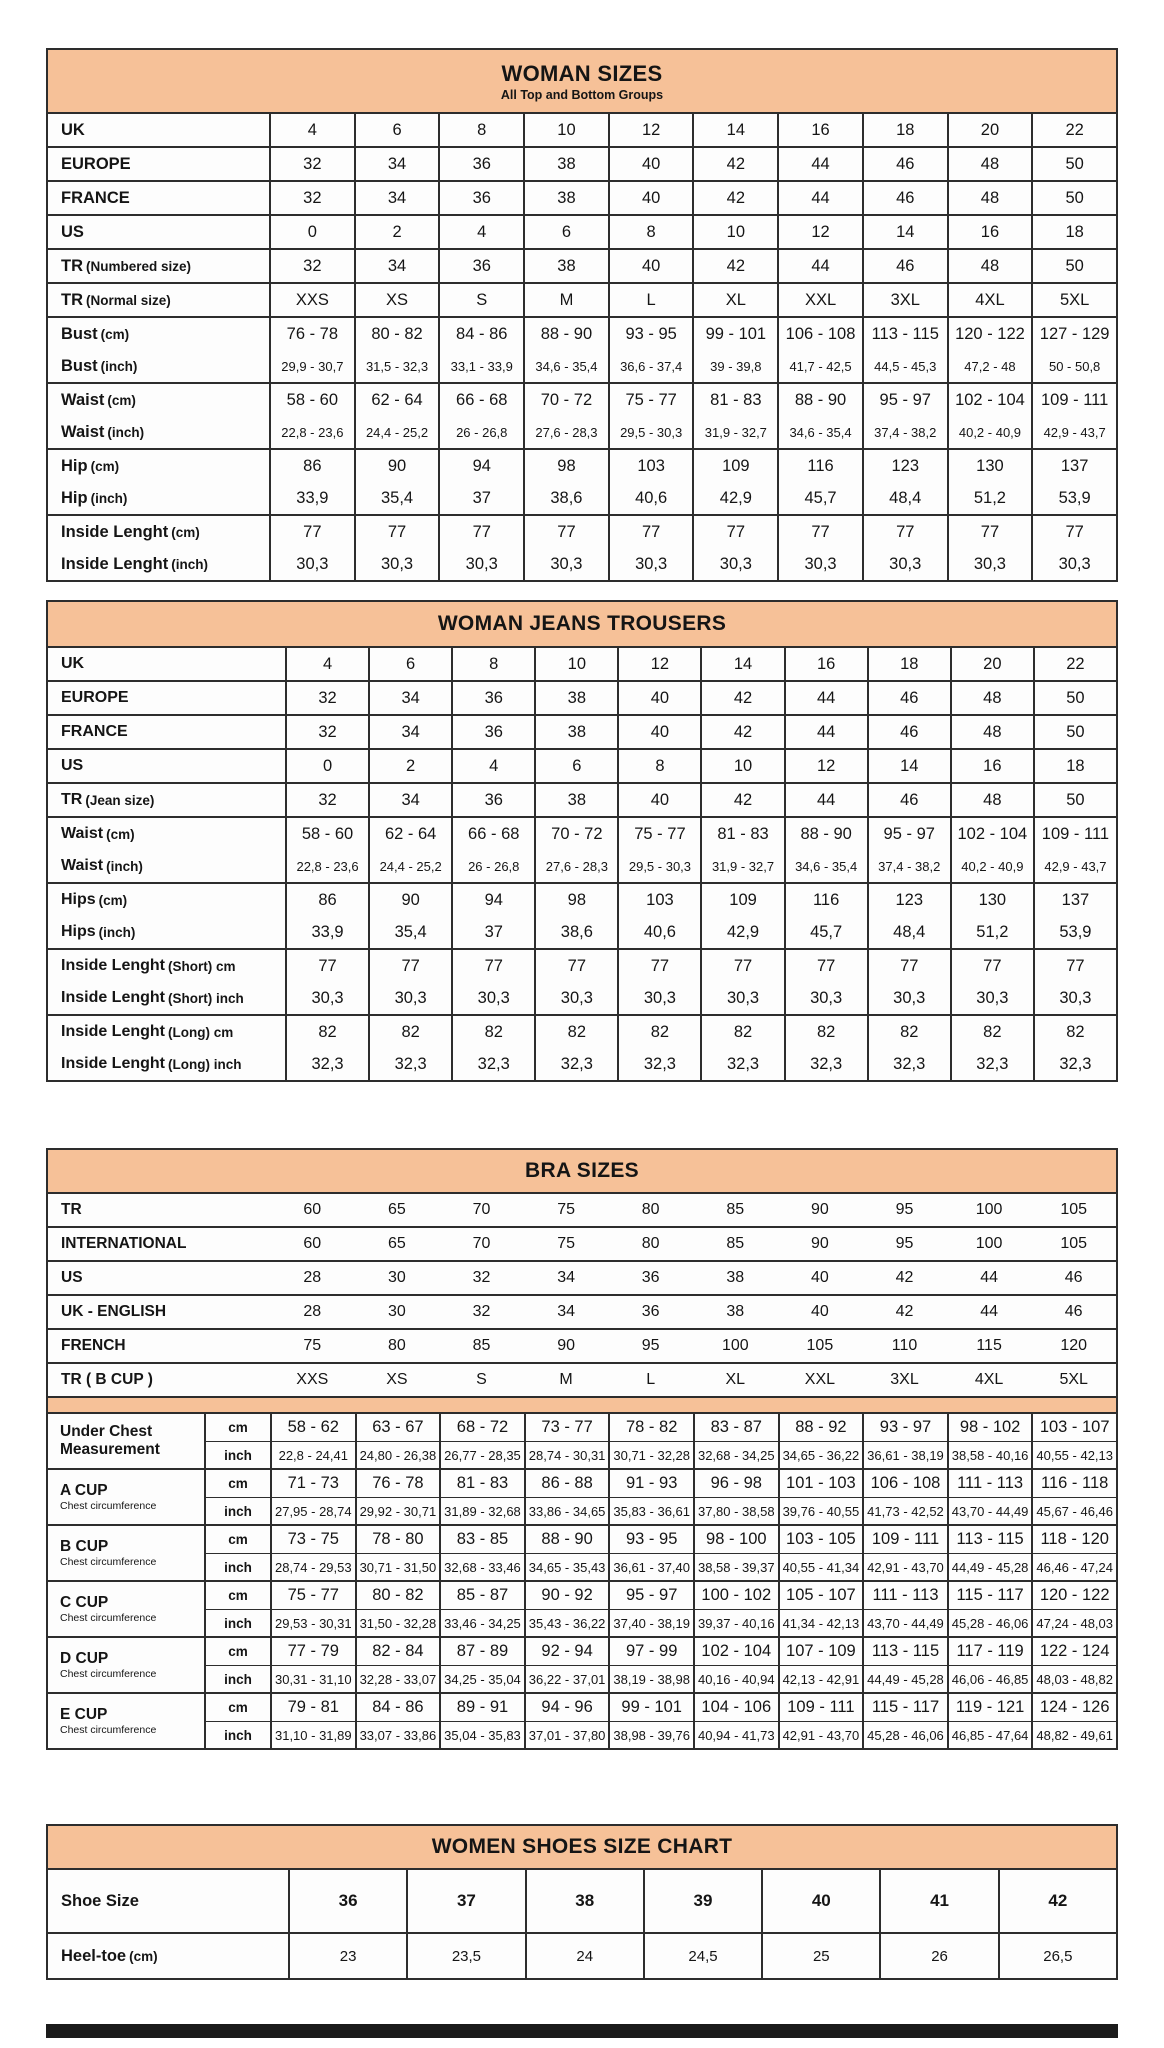 The height and width of the screenshot is (2048, 1164). What do you see at coordinates (312, 1567) in the screenshot?
I see `size-cell: 28,74 - 29,53` at bounding box center [312, 1567].